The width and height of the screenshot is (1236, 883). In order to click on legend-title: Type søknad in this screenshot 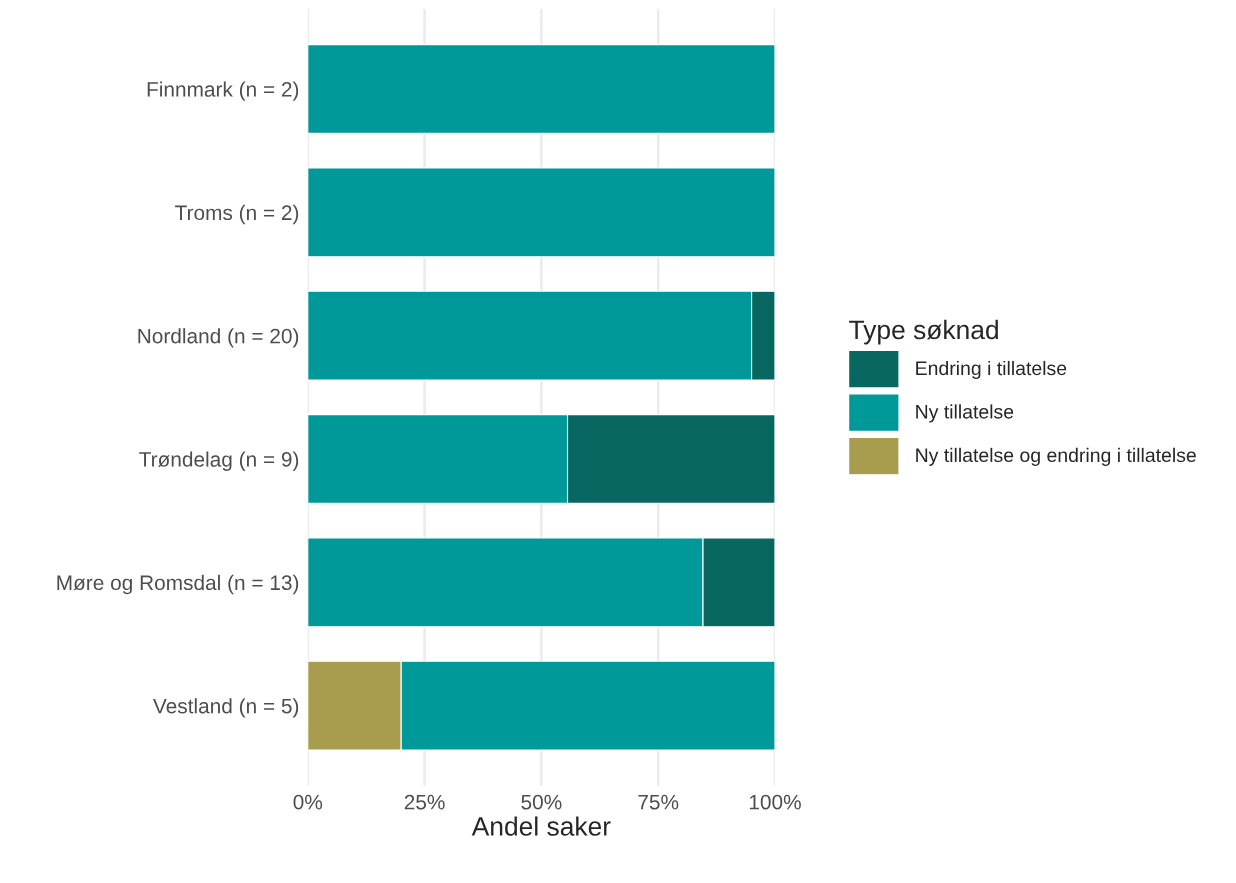, I will do `click(923, 332)`.